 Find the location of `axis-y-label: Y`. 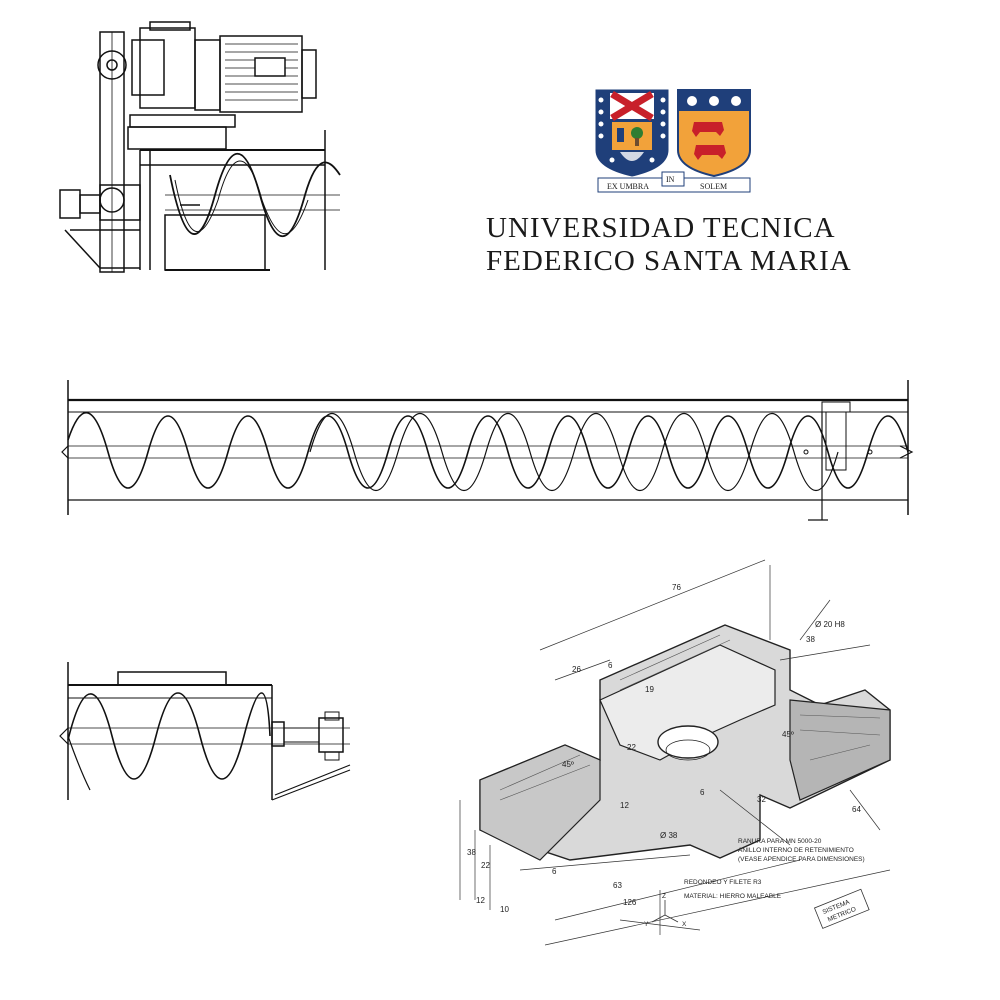

axis-y-label: Y is located at coordinates (646, 924).